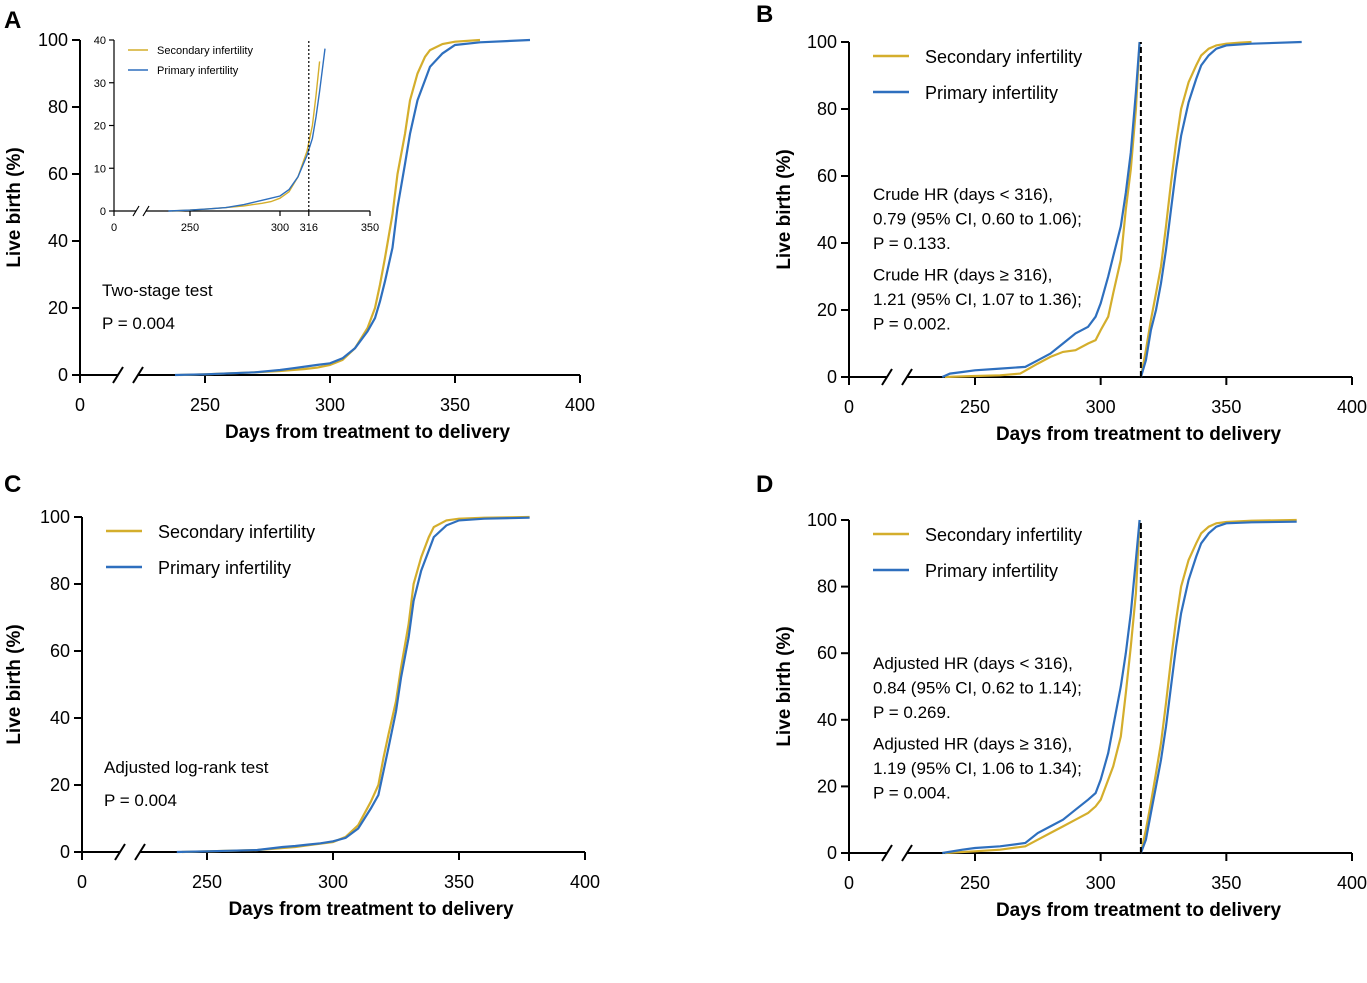 The image size is (1367, 983). What do you see at coordinates (103, 212) in the screenshot?
I see `inset-y-tick-label: 0` at bounding box center [103, 212].